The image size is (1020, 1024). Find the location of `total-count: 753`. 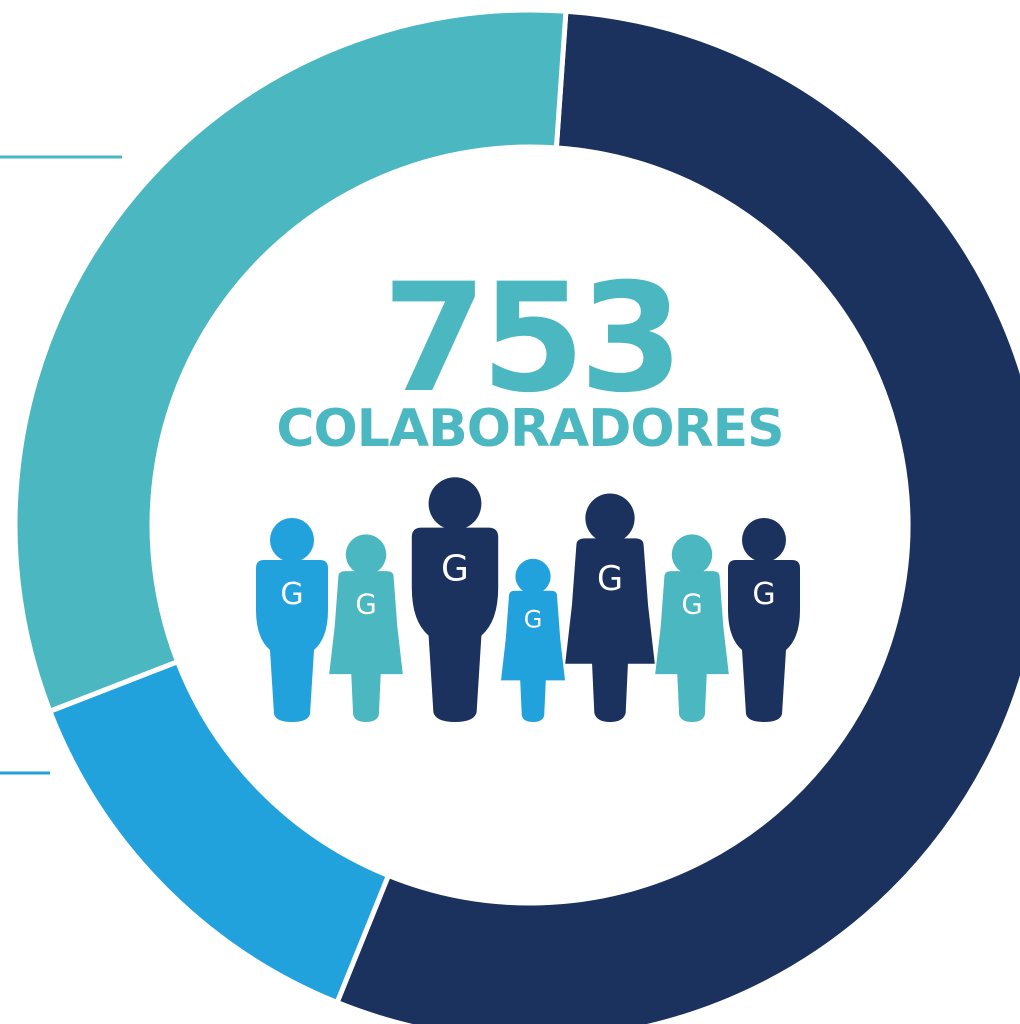

total-count: 753 is located at coordinates (529, 339).